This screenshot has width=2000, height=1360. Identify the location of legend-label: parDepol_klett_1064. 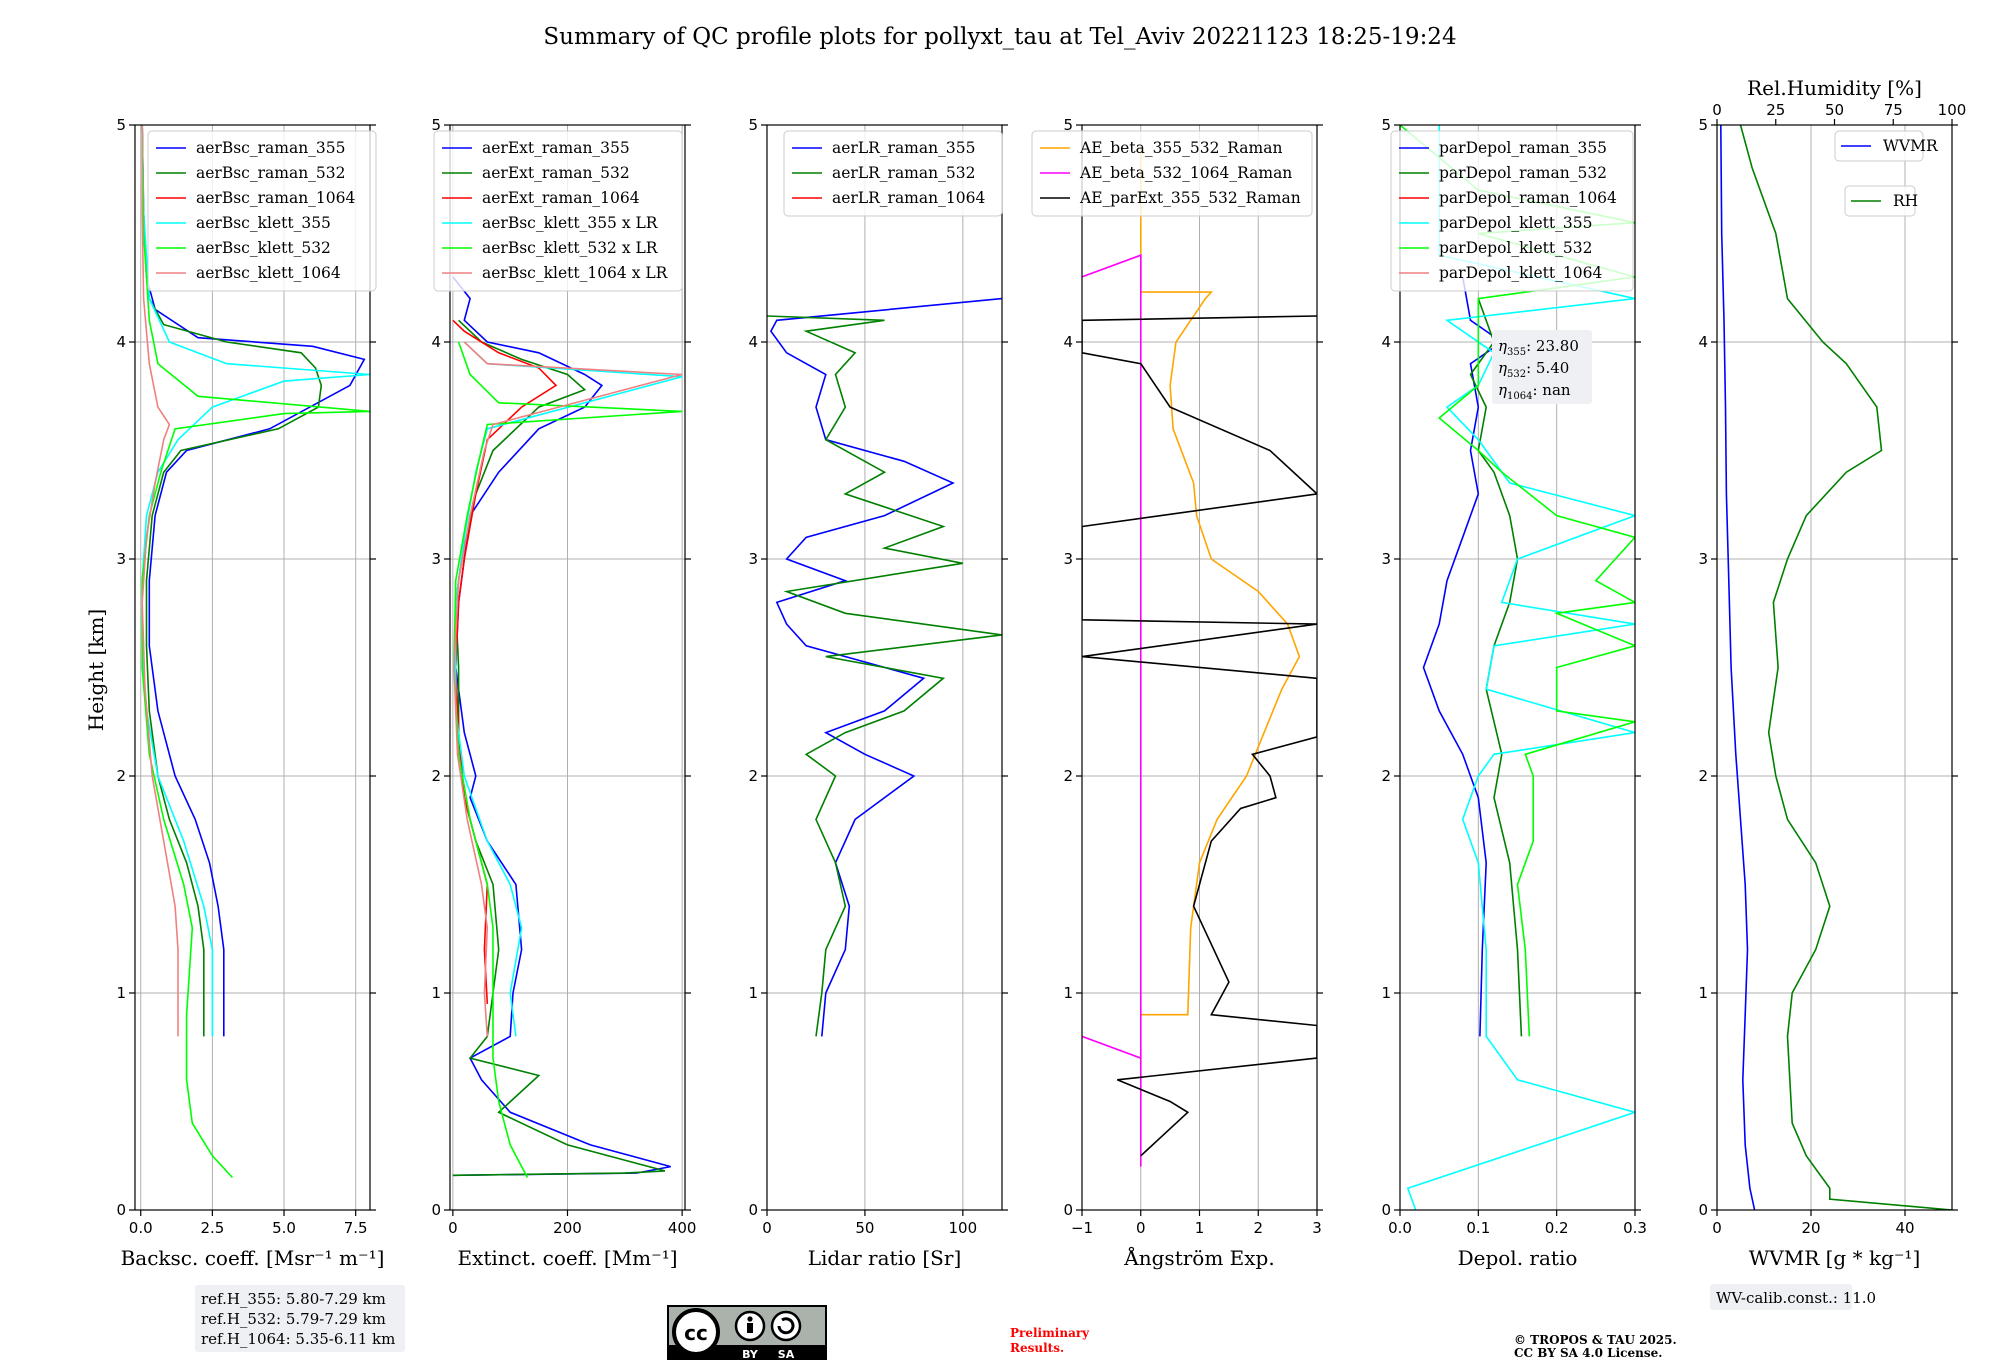
(1520, 273).